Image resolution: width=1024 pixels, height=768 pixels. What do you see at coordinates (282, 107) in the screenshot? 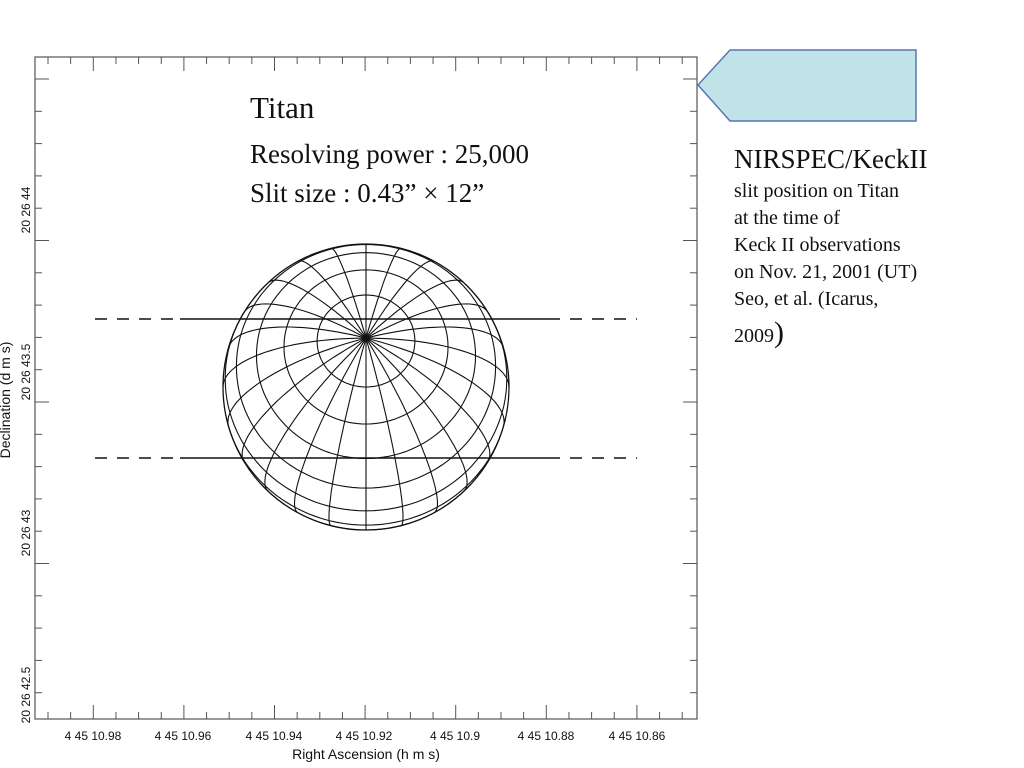
I see `target-name: Titan` at bounding box center [282, 107].